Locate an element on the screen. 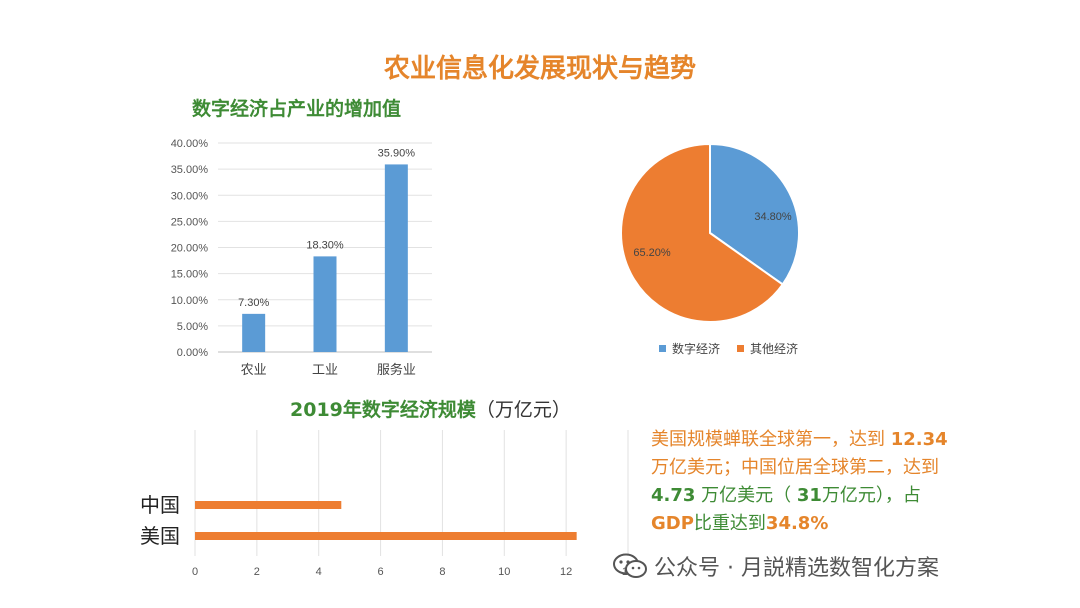 The image size is (1080, 608). hbar-chart-title: 2019年数字经济规模（万亿元） is located at coordinates (430, 408).